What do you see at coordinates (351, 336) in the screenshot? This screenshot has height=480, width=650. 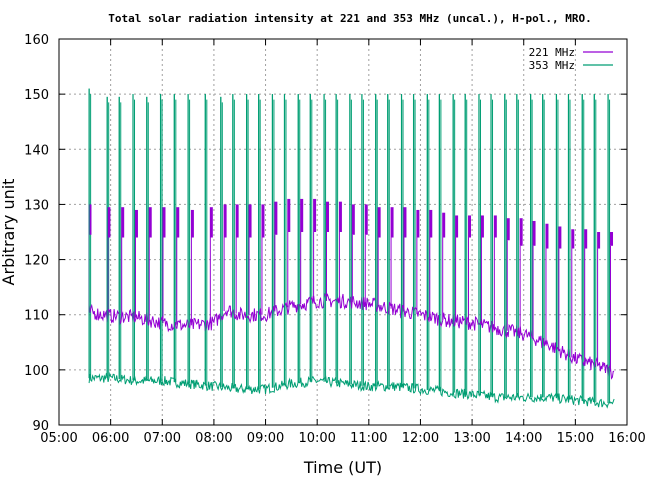 I see `series-221-baseline` at bounding box center [351, 336].